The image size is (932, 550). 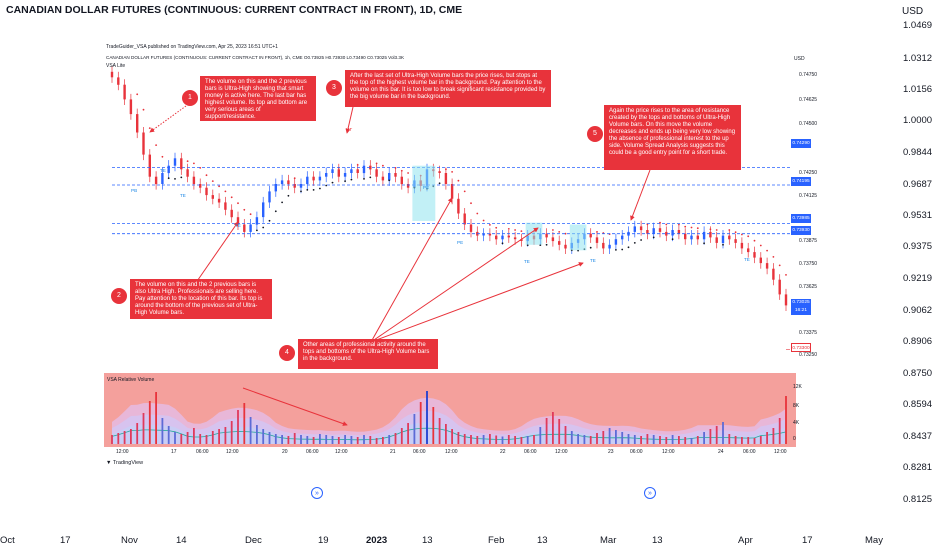 I want to click on level-tag: 0.73930, so click(x=801, y=230).